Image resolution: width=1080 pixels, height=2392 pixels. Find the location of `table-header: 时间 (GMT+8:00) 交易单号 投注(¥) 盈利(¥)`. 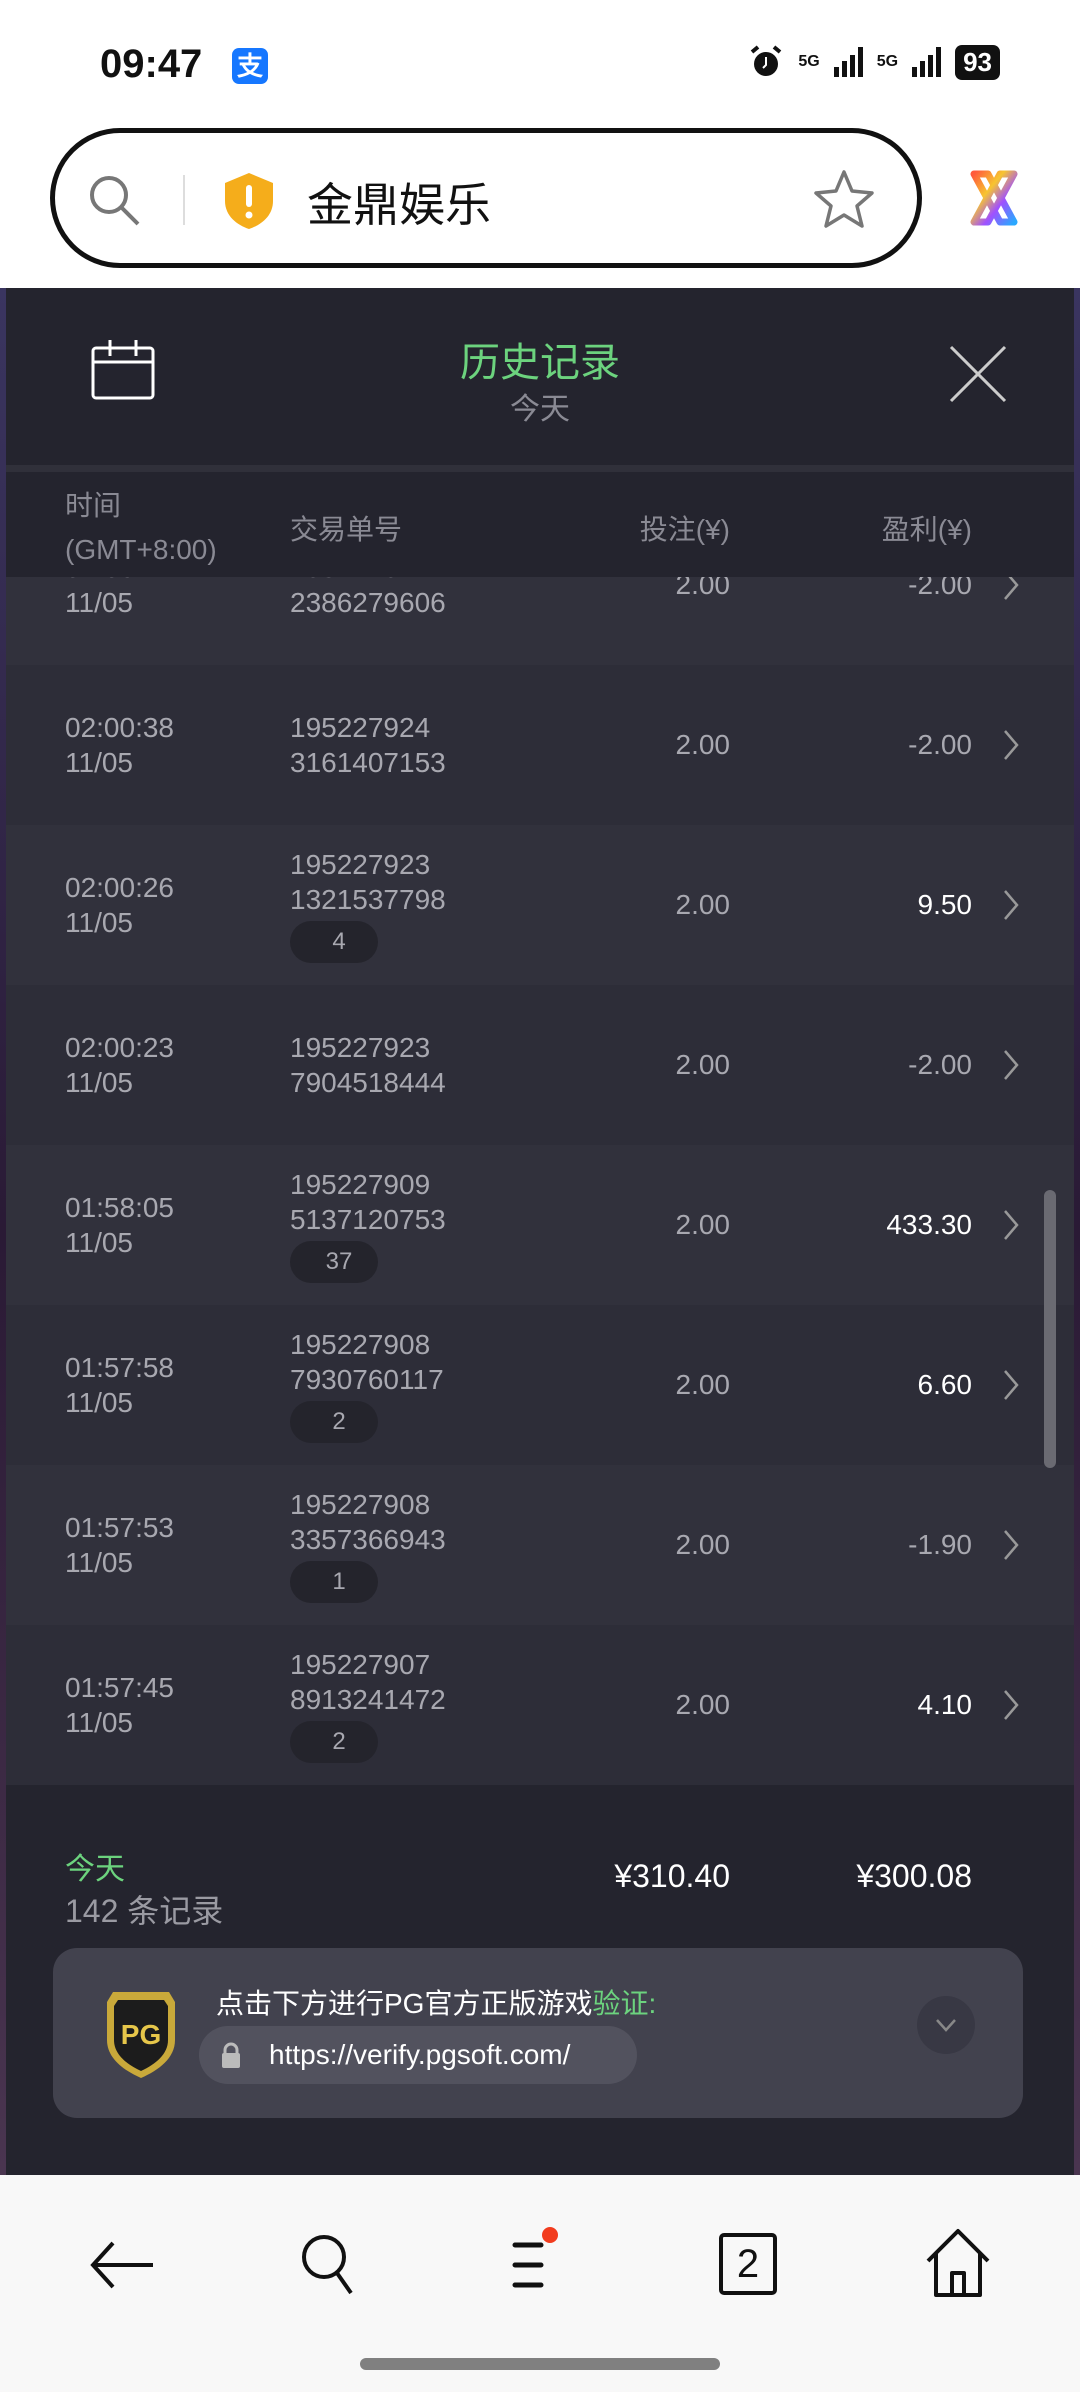

table-header: 时间 (GMT+8:00) 交易单号 投注(¥) 盈利(¥) is located at coordinates (540, 524).